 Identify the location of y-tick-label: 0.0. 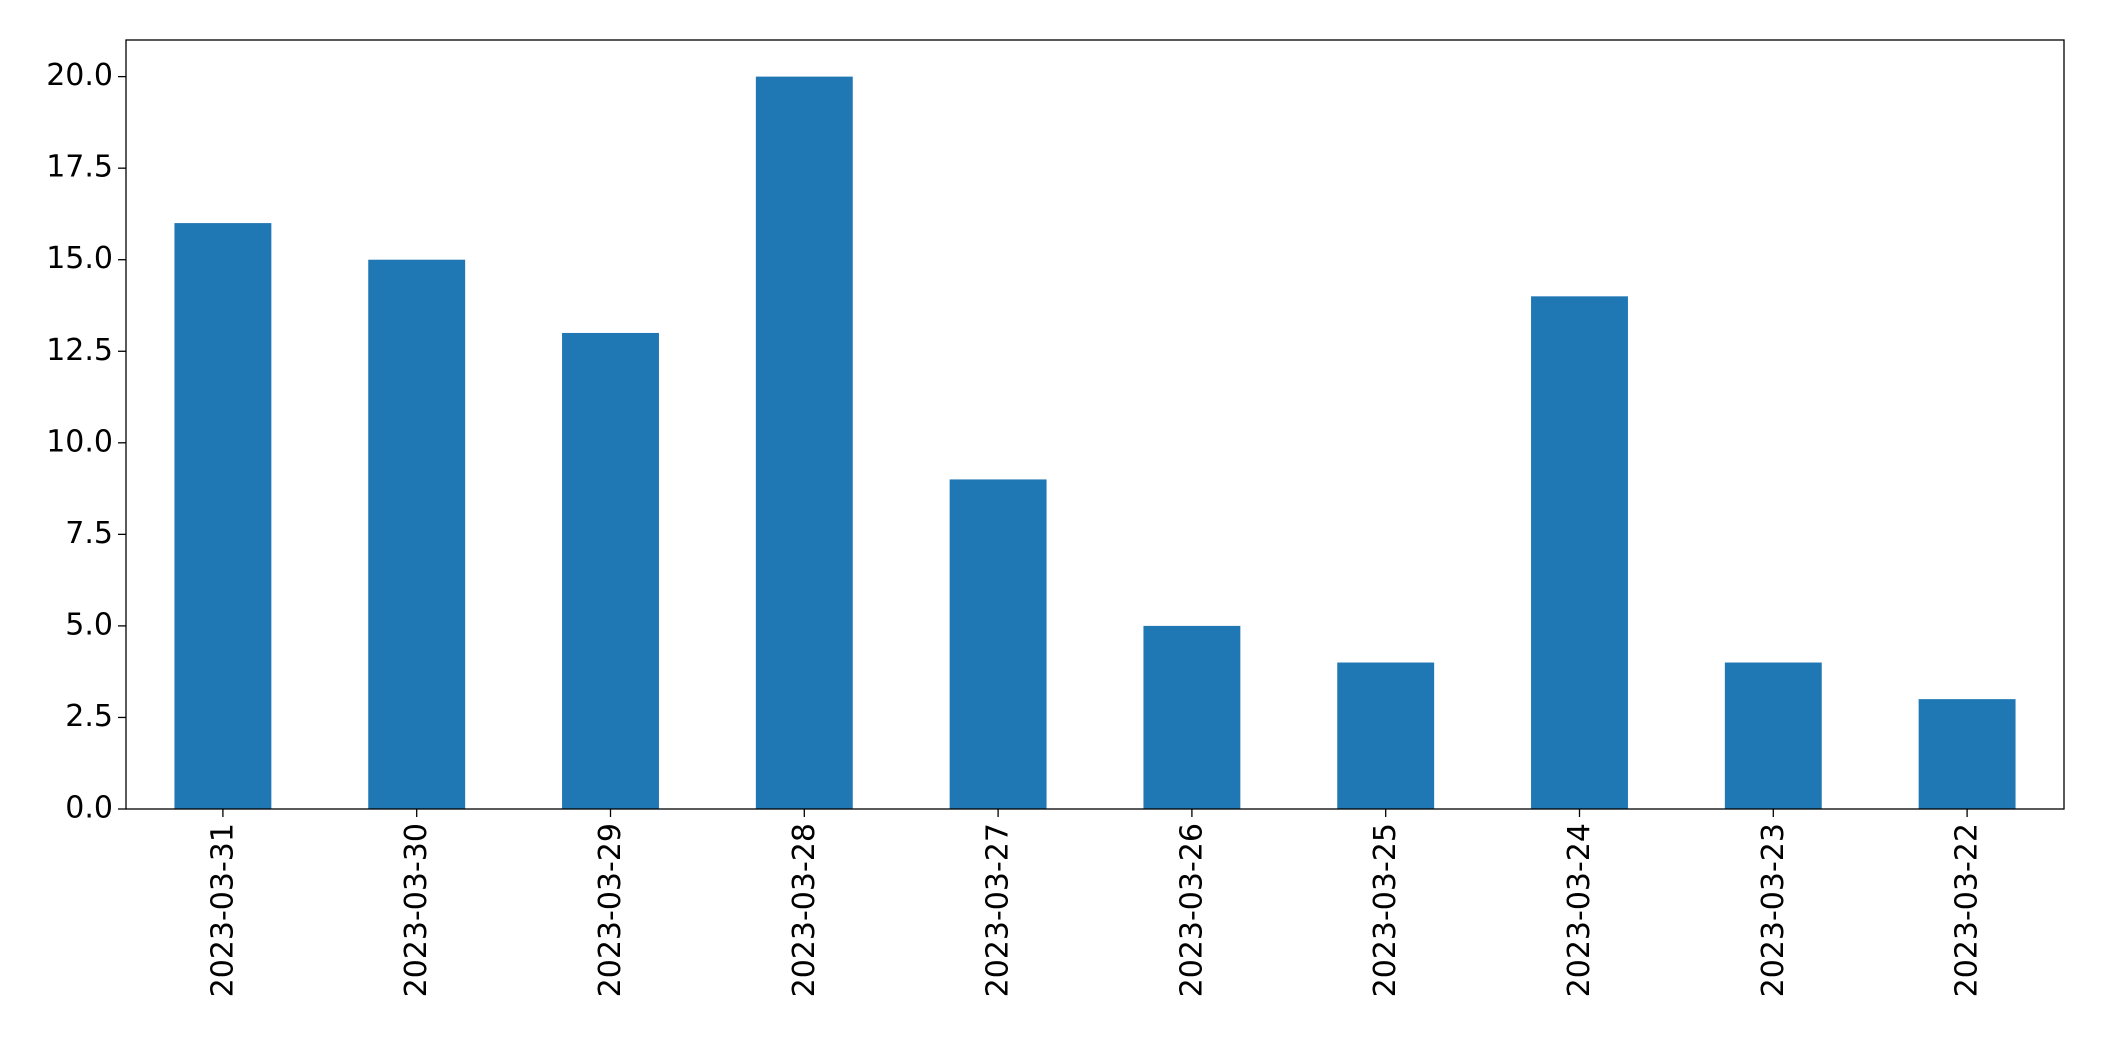
(89, 808).